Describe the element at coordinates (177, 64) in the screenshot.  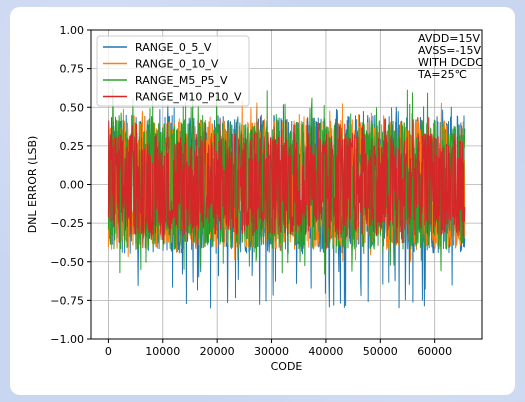
I see `legend-label: RANGE_0_10_V` at that location.